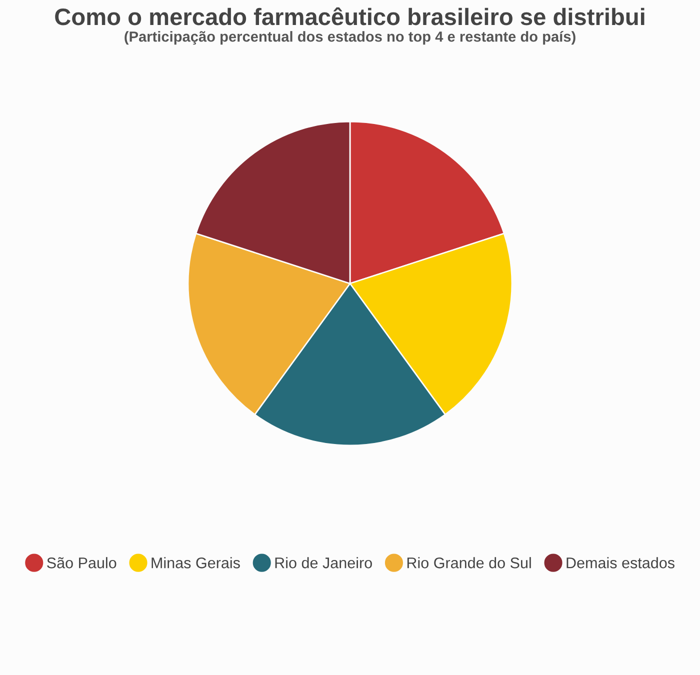 Image resolution: width=700 pixels, height=675 pixels. I want to click on legend-label: Rio de Janeiro, so click(323, 562).